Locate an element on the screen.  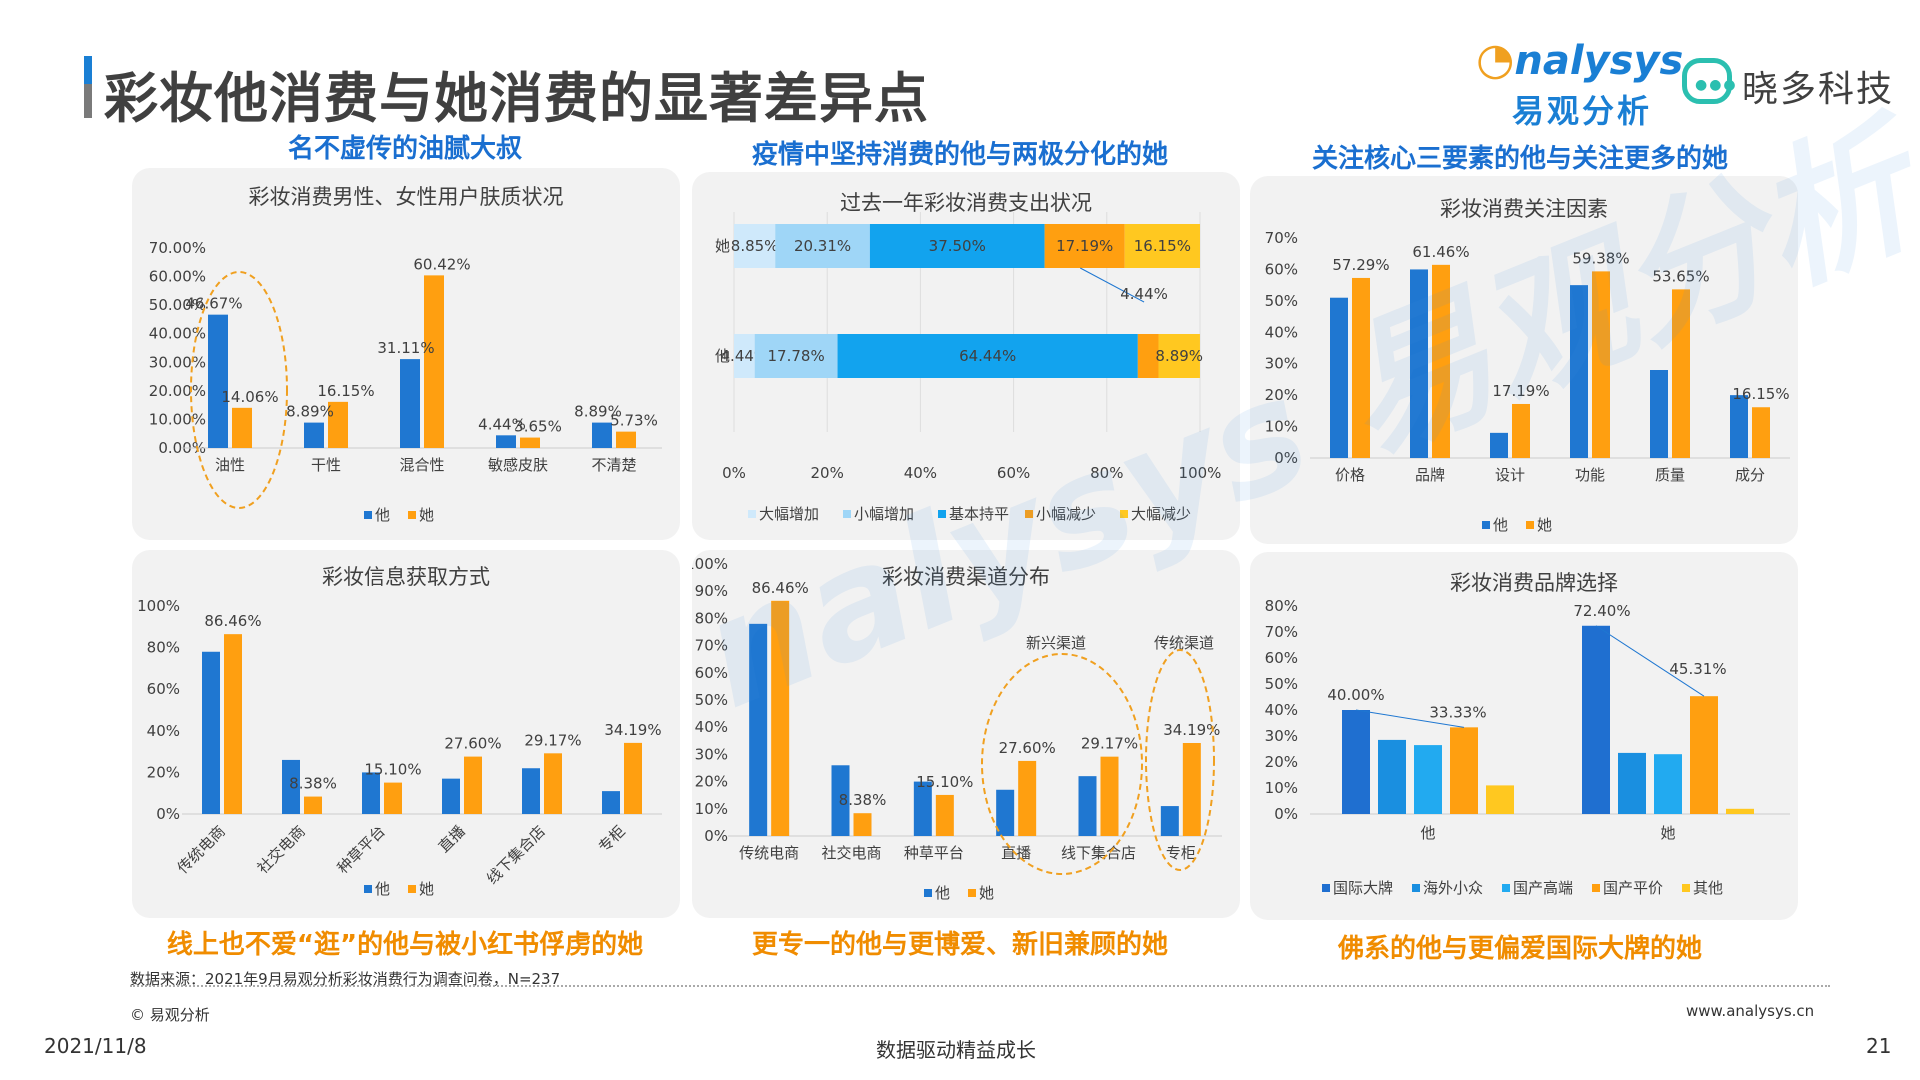
bar-国产高端 is located at coordinates (1428, 779).